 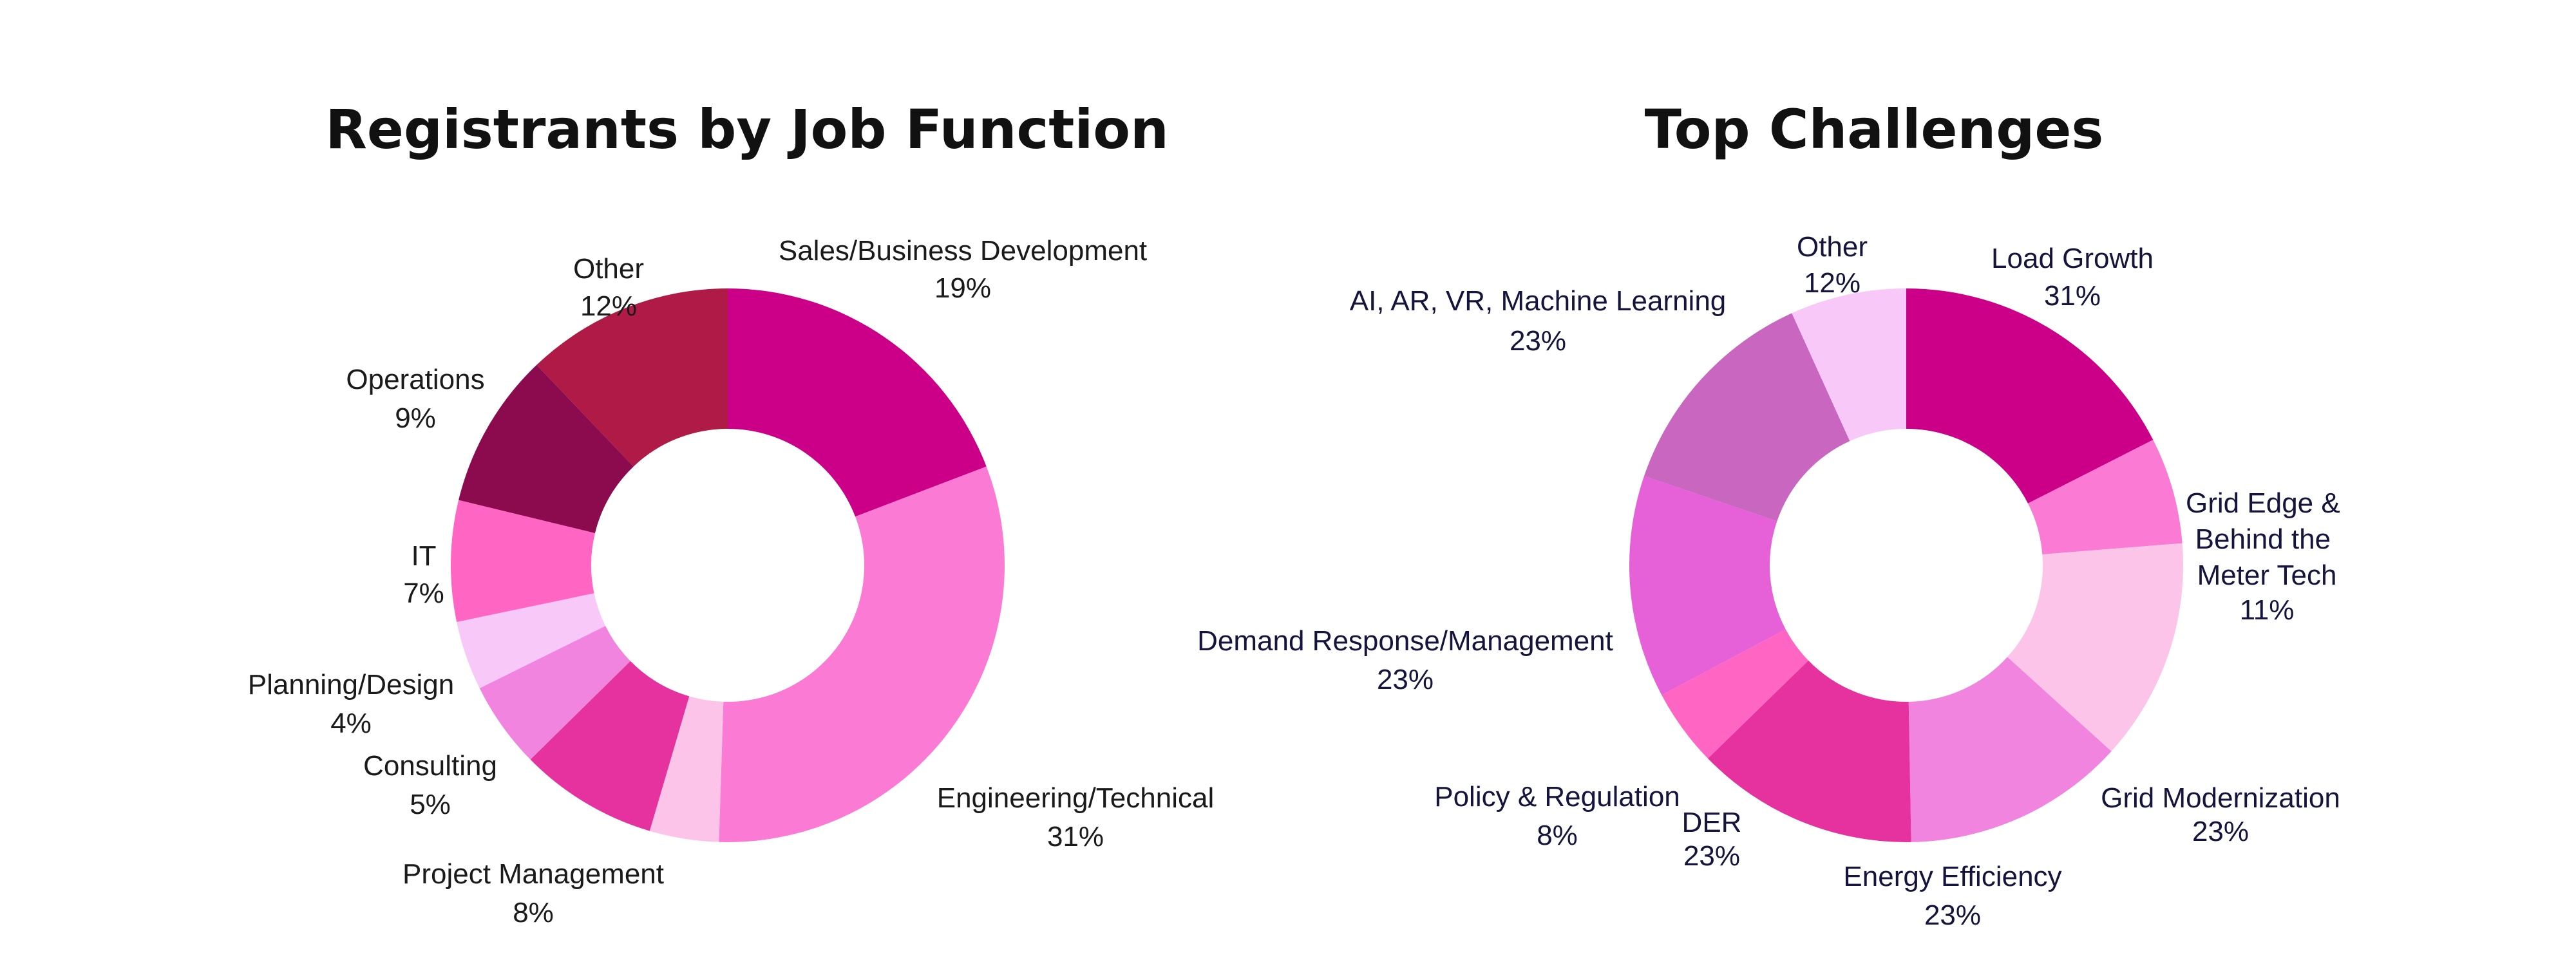 I want to click on slice-label-name: Sales/Business Development, so click(x=963, y=251).